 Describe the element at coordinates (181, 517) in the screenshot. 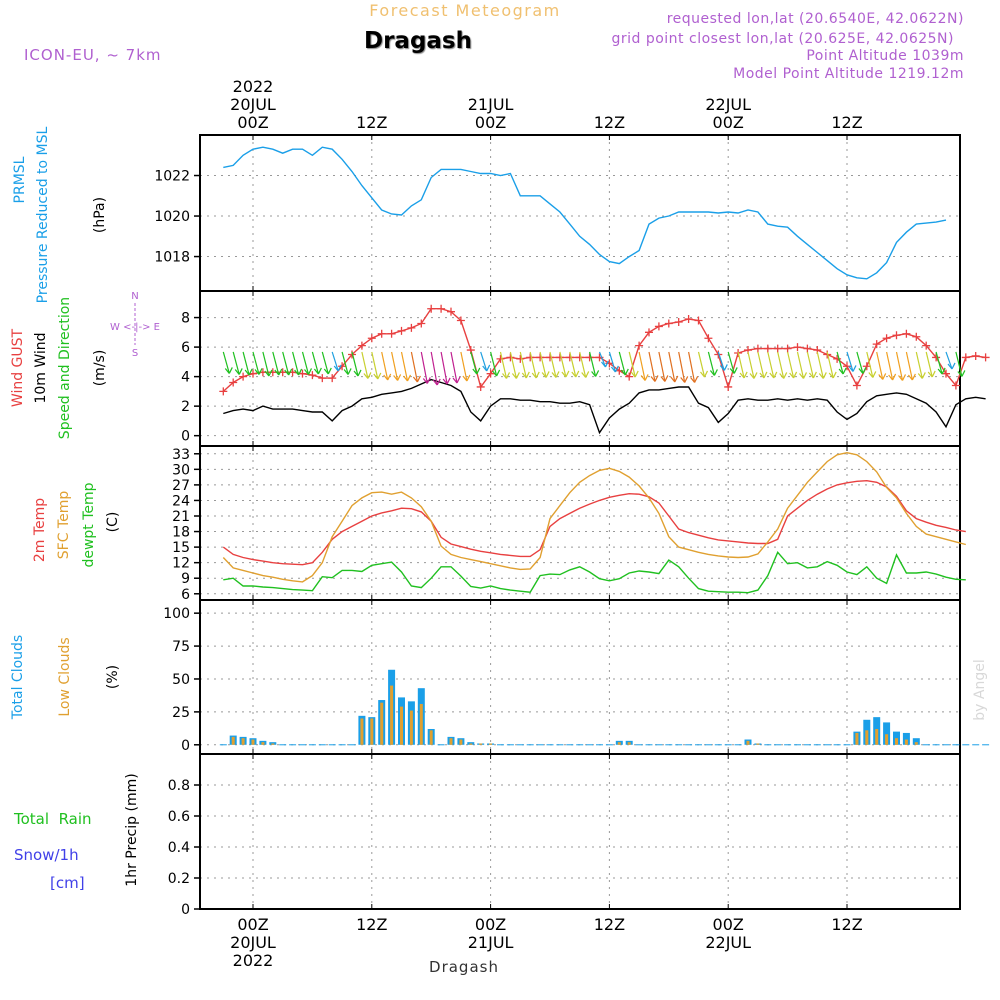

I see `y-tick-label: 21` at that location.